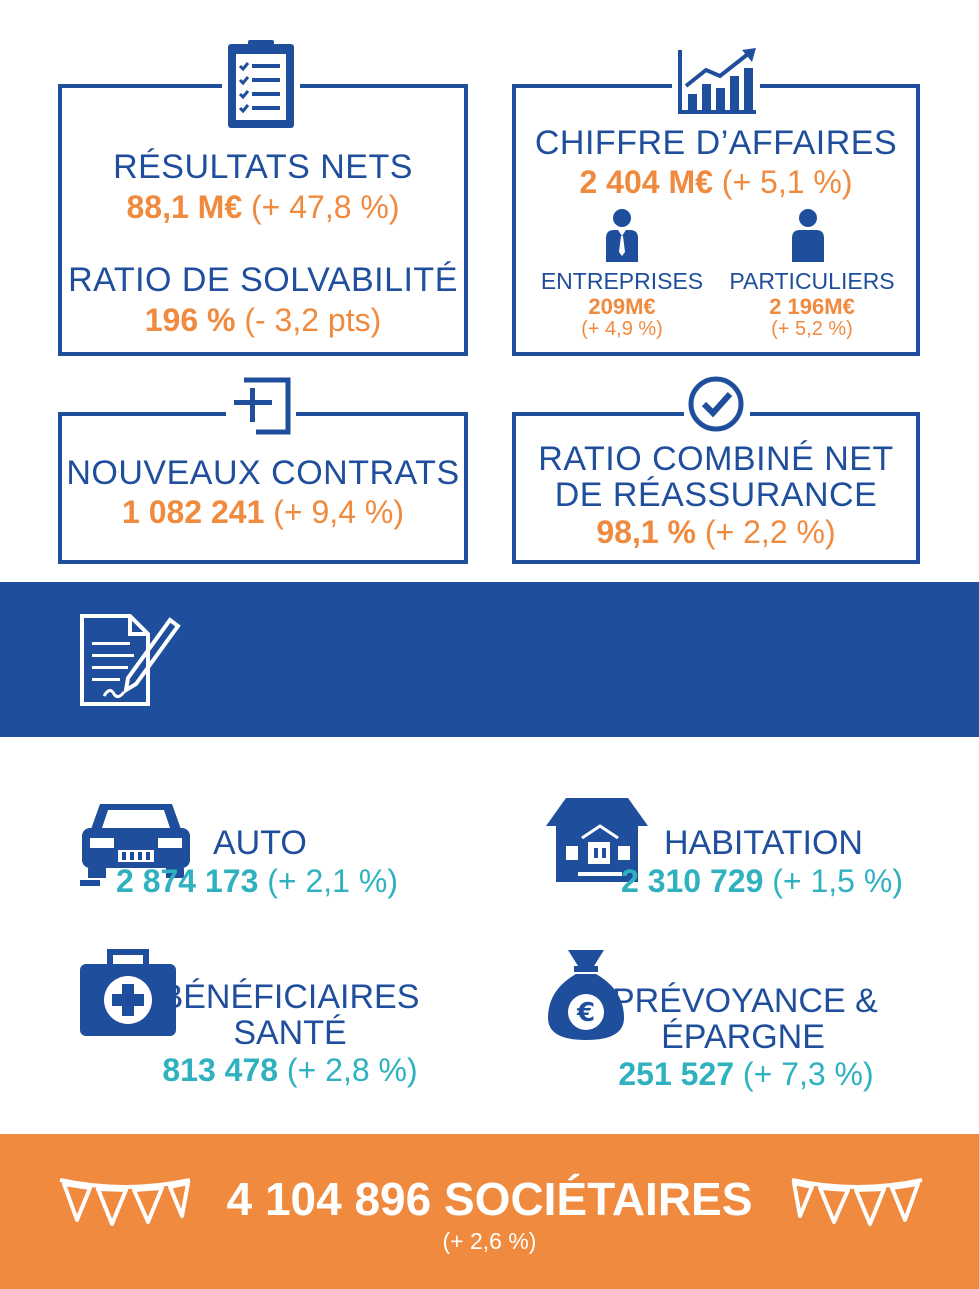 This screenshot has height=1289, width=979. What do you see at coordinates (220, 1070) in the screenshot?
I see `health-value: 813 478` at bounding box center [220, 1070].